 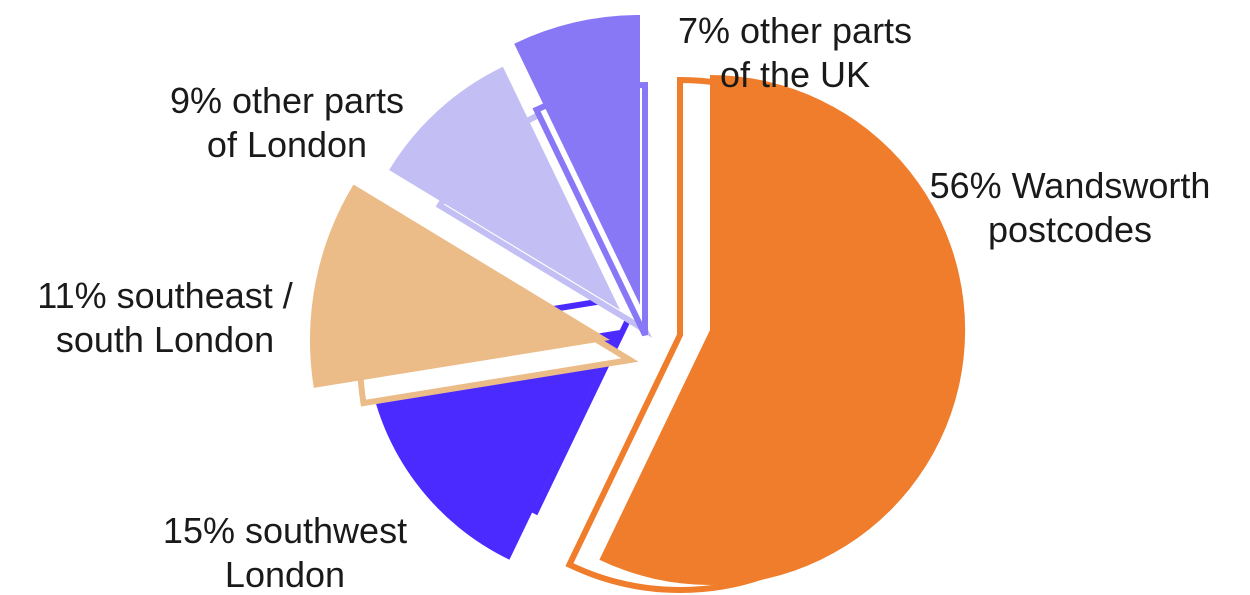 I want to click on slice-label-line: 15% southwest, so click(x=285, y=530).